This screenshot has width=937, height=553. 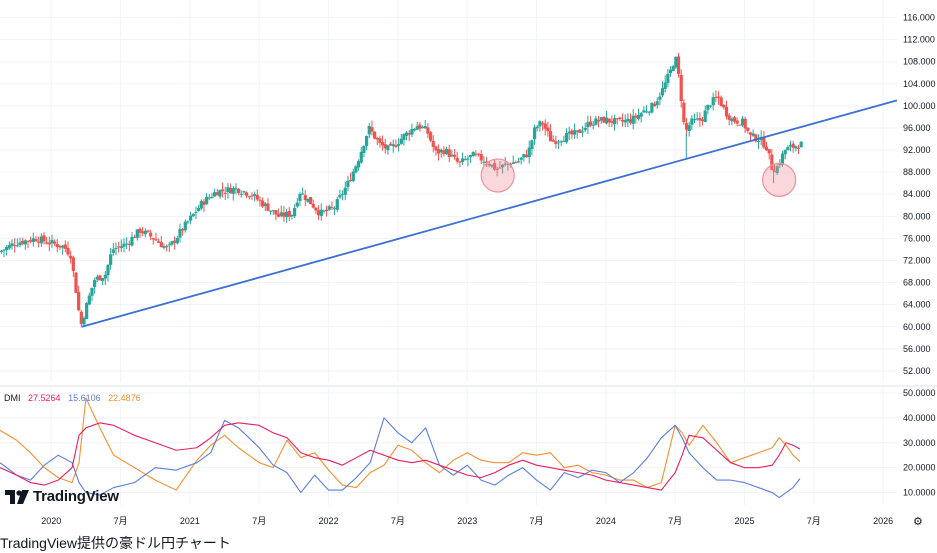 What do you see at coordinates (62, 496) in the screenshot?
I see `tradingview-logo: TradingView` at bounding box center [62, 496].